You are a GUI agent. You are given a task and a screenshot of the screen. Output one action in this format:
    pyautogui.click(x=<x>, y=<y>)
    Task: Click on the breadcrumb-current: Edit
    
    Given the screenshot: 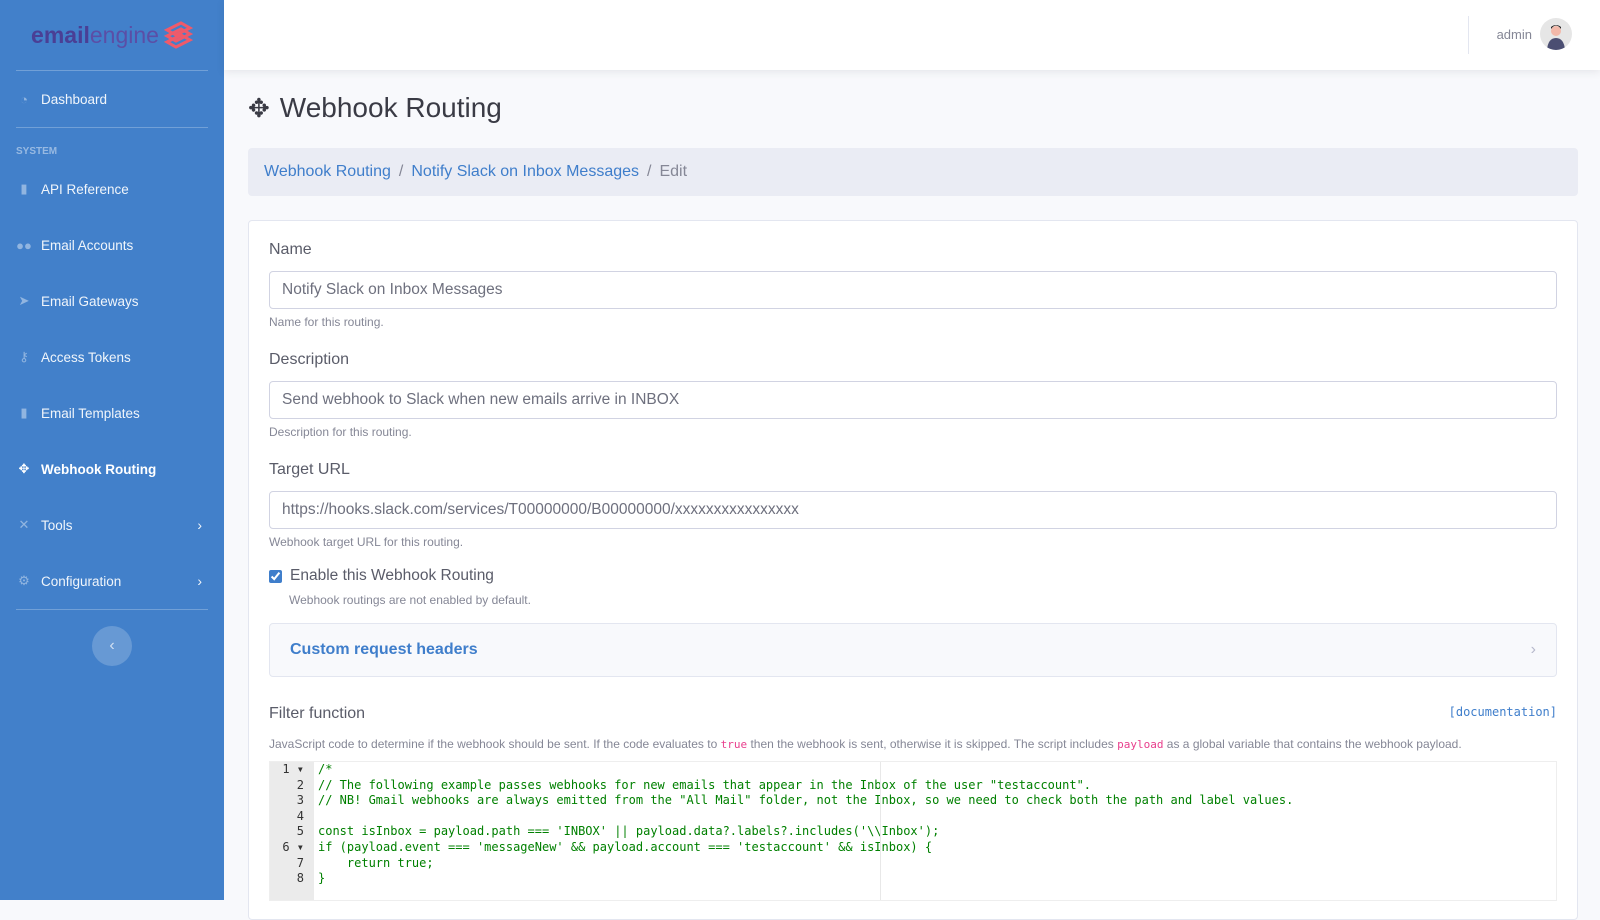 What is the action you would take?
    pyautogui.click(x=673, y=171)
    